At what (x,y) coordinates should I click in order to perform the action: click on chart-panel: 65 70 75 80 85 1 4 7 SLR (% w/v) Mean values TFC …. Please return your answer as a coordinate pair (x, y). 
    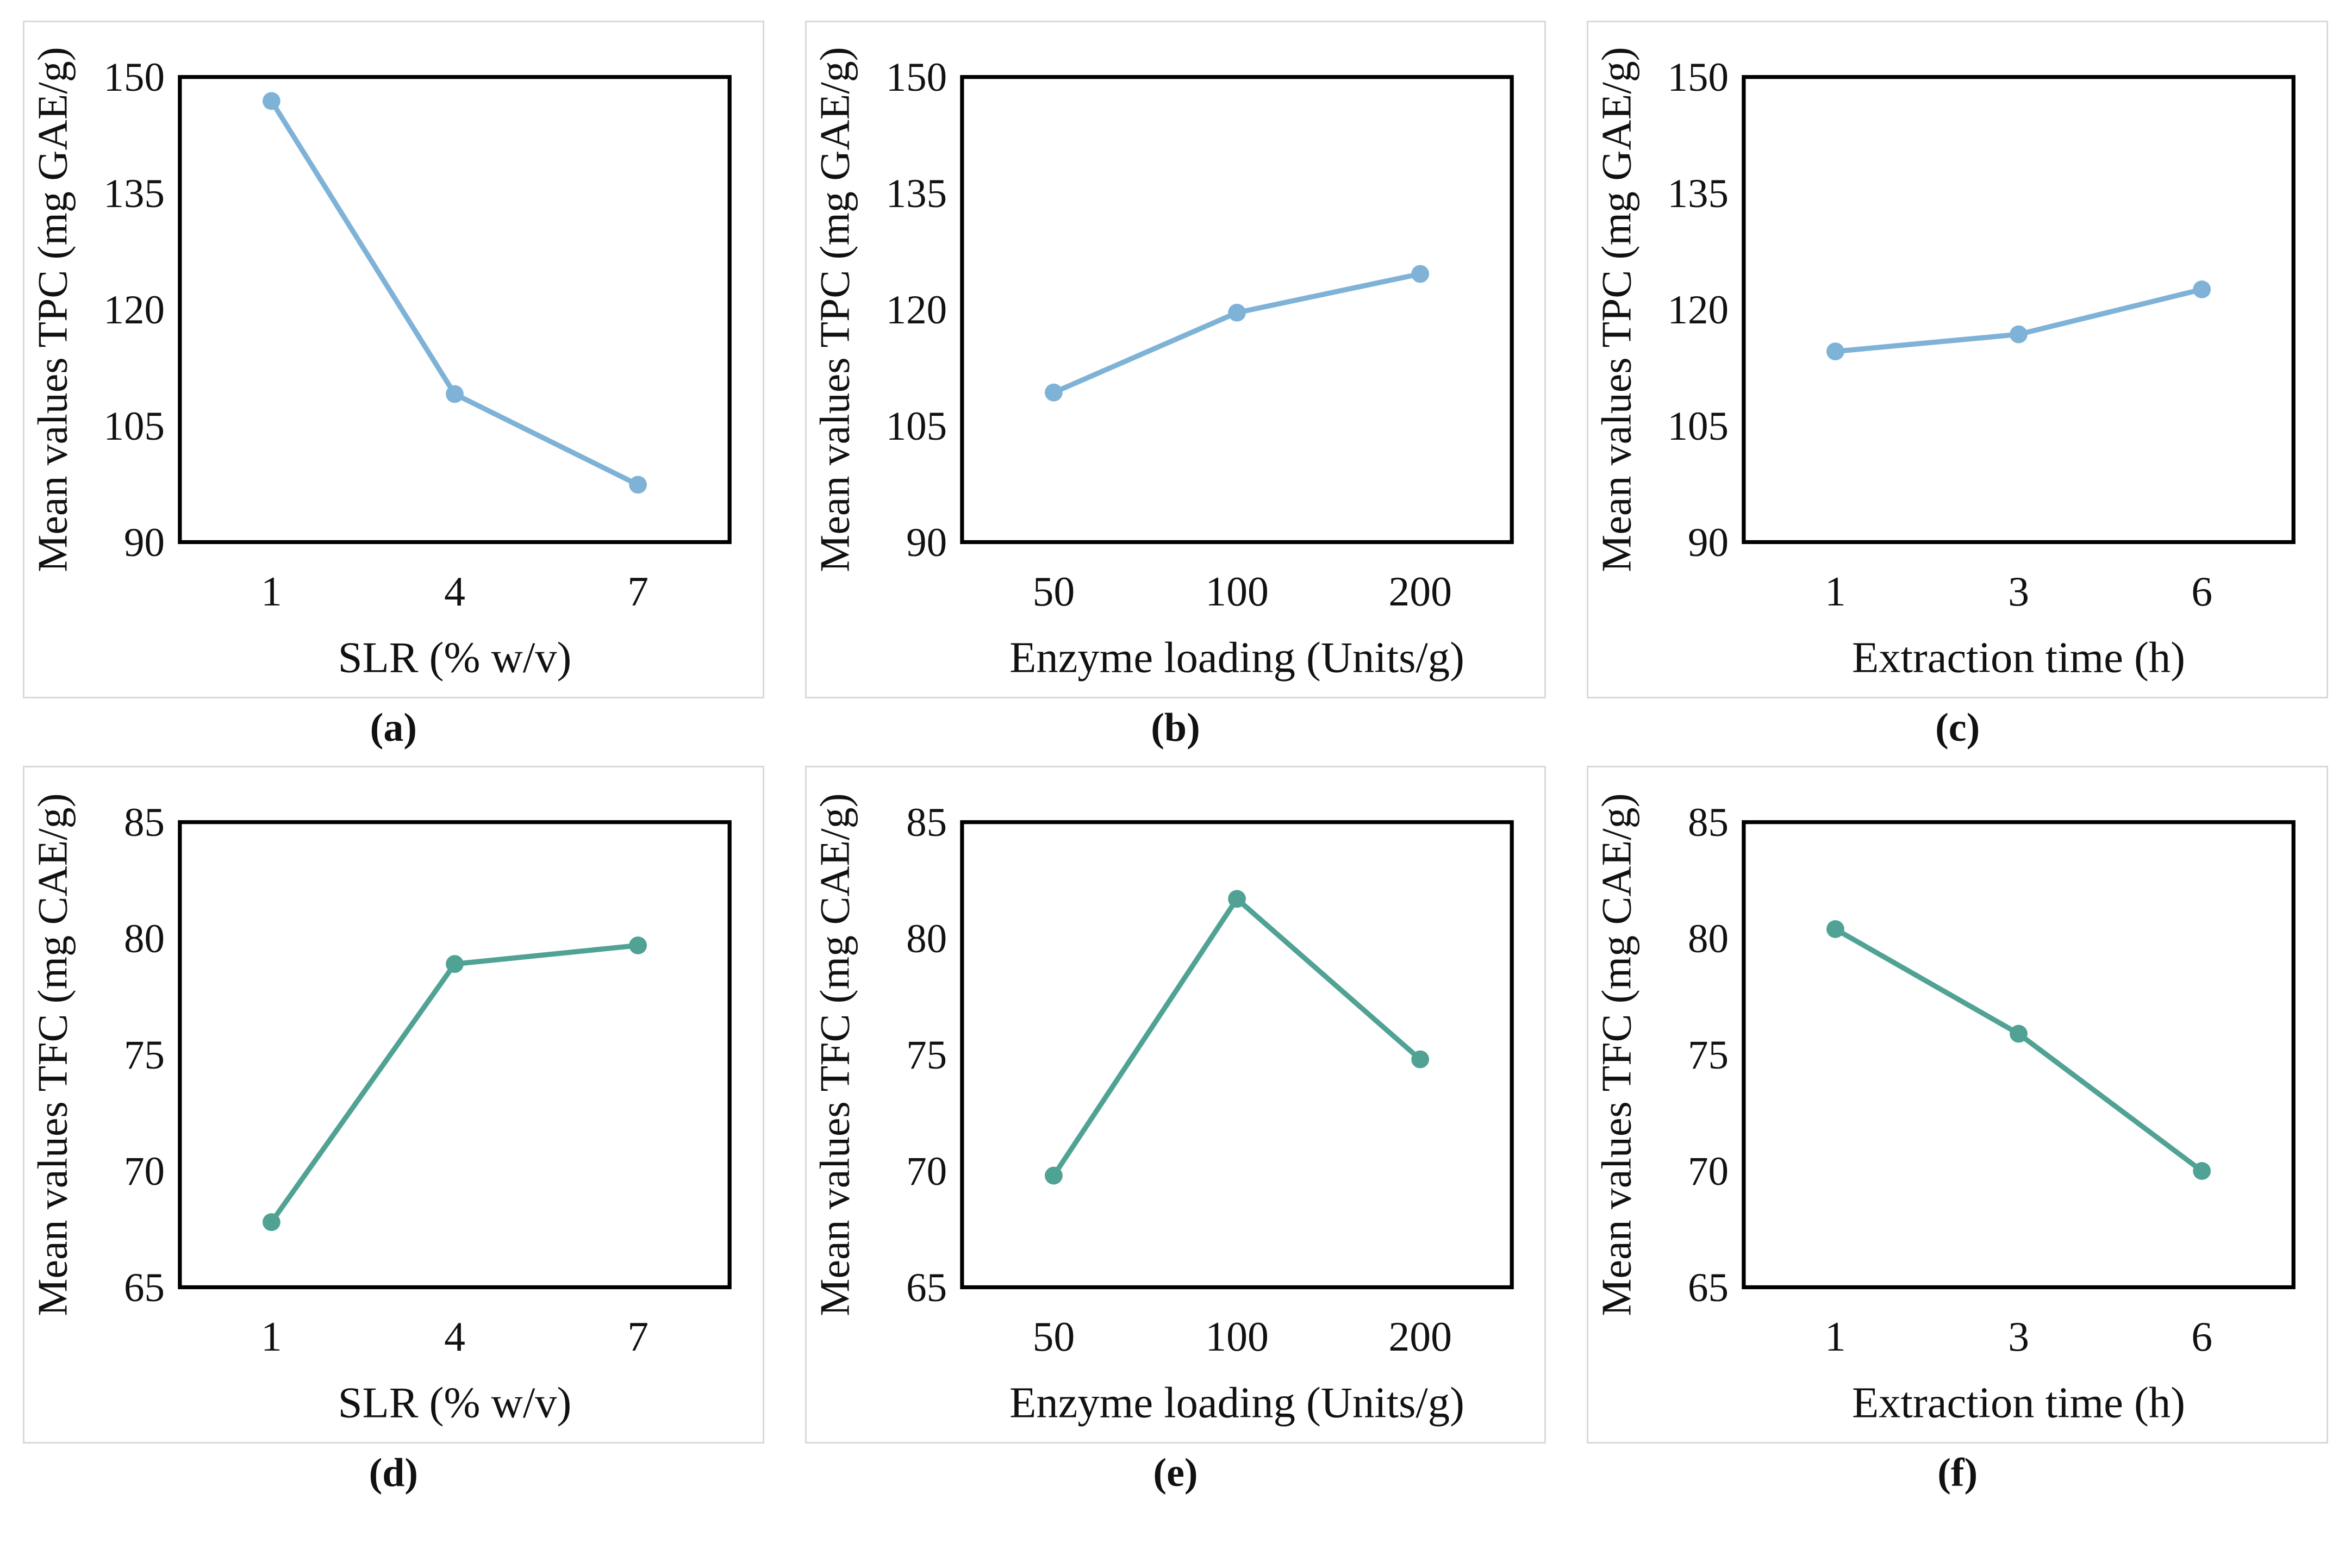
    Looking at the image, I should click on (393, 1104).